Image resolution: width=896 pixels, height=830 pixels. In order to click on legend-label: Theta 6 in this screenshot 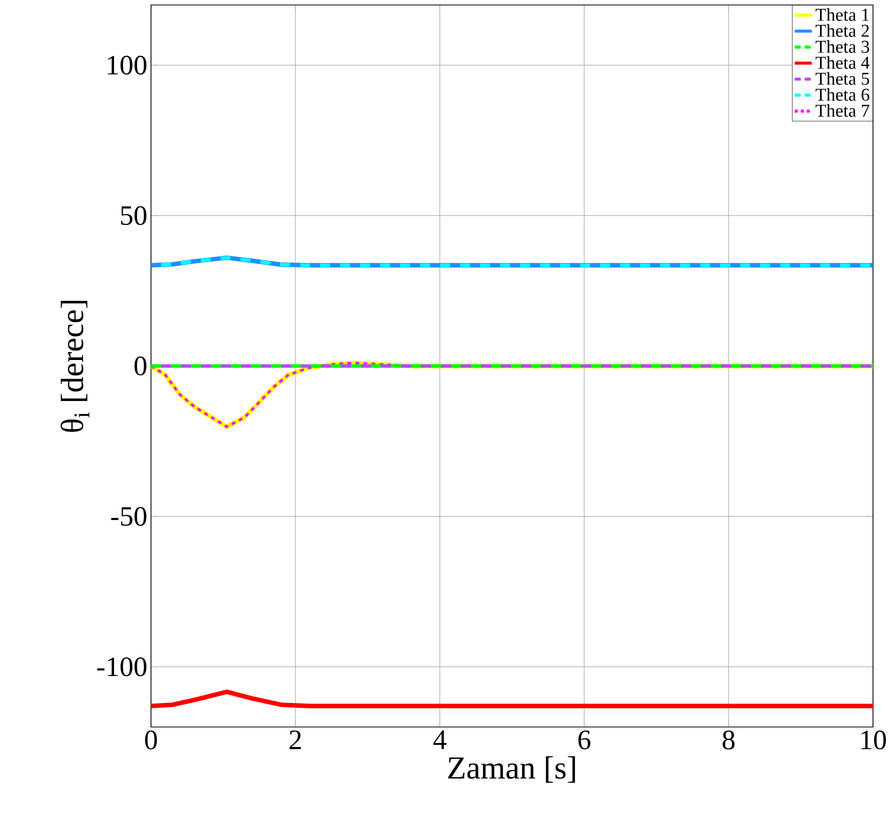, I will do `click(843, 94)`.